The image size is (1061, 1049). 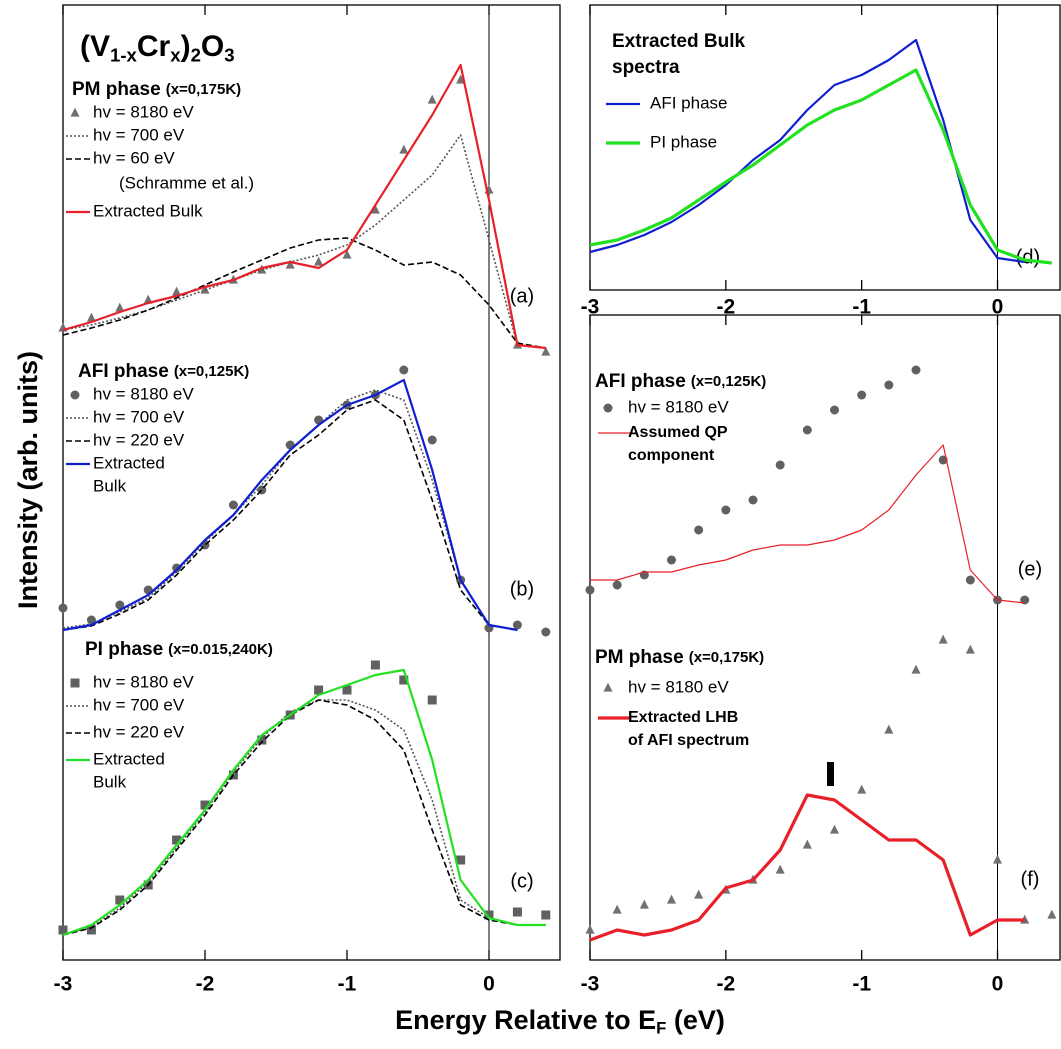 What do you see at coordinates (590, 984) in the screenshot?
I see `x-tick-label: -3` at bounding box center [590, 984].